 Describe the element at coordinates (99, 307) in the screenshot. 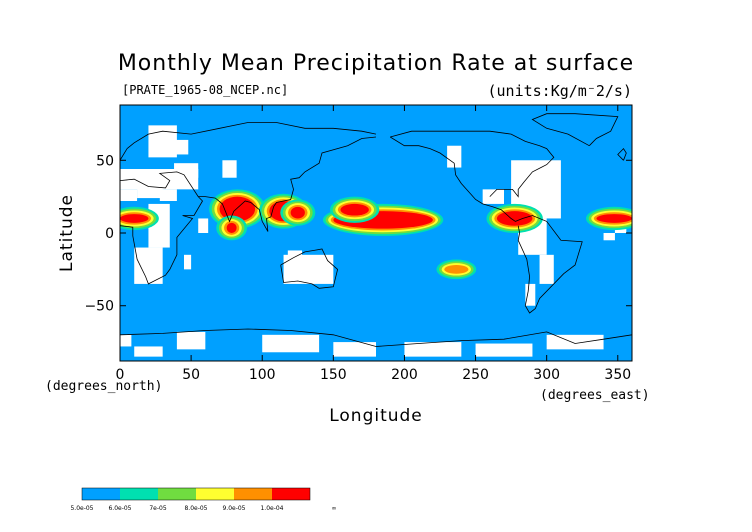

I see `y-tick-label: −50` at that location.